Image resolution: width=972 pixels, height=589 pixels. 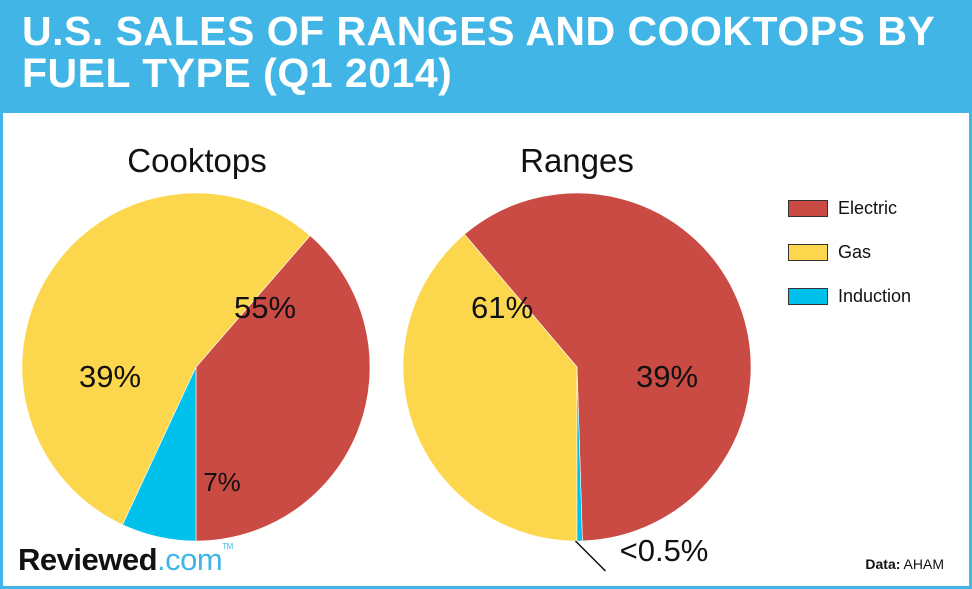 What do you see at coordinates (265, 307) in the screenshot?
I see `cooktops-label-gas: 55%` at bounding box center [265, 307].